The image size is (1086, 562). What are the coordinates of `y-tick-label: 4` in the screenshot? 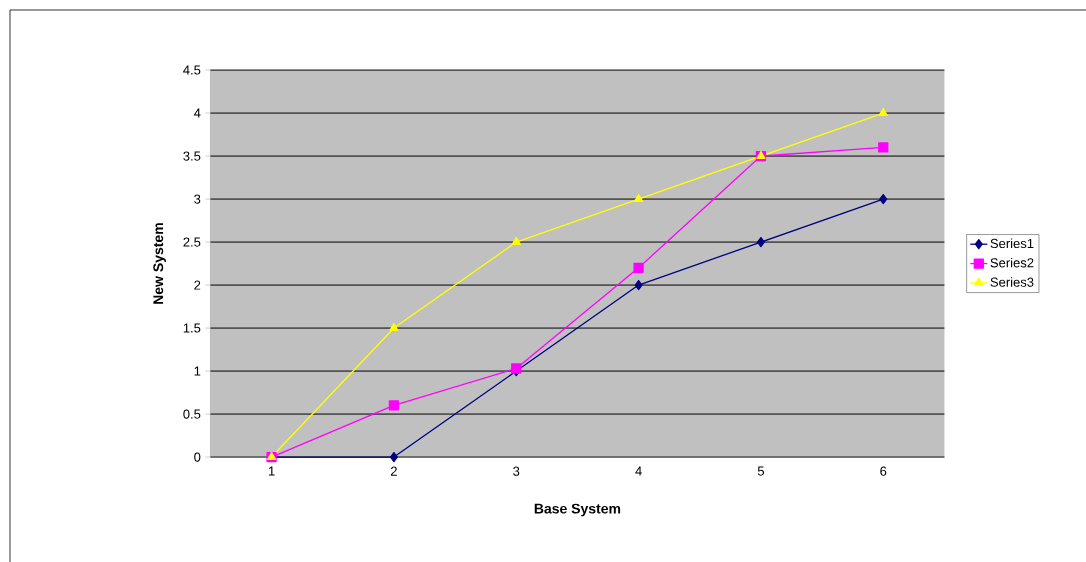 It's located at (197, 113).